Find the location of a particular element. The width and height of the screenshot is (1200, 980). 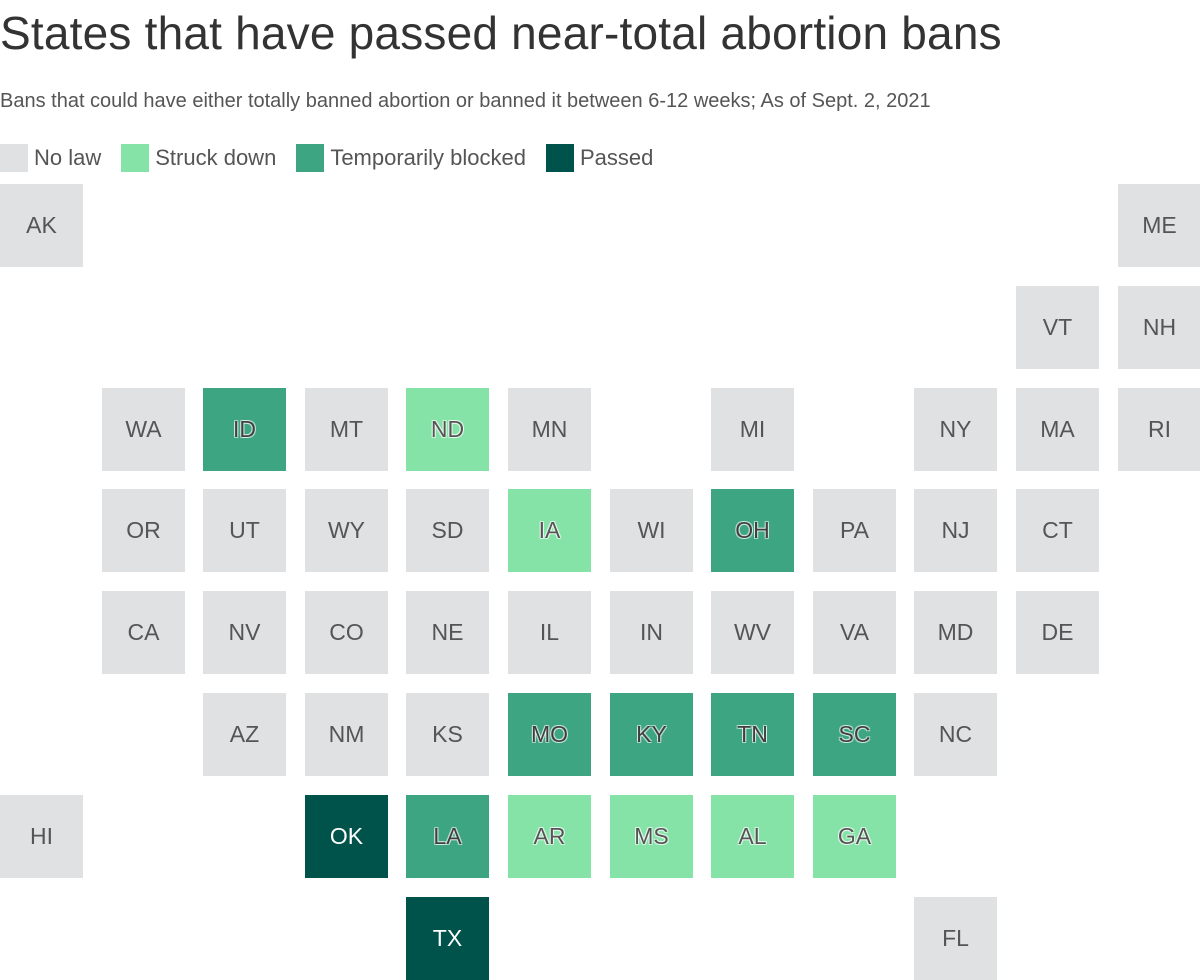

legend-item-struck: Struck down is located at coordinates (198, 158).